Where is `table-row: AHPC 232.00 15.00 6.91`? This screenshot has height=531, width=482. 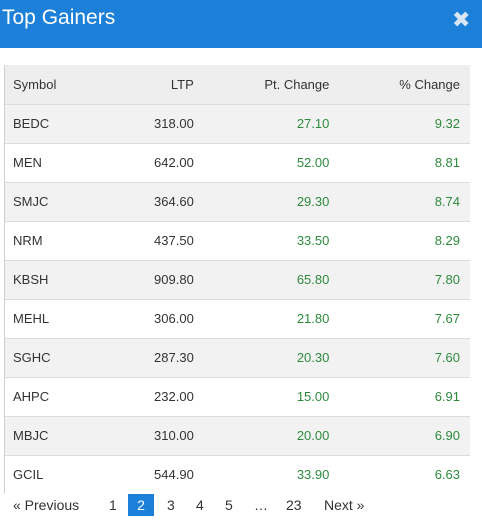 table-row: AHPC 232.00 15.00 6.91 is located at coordinates (237, 396).